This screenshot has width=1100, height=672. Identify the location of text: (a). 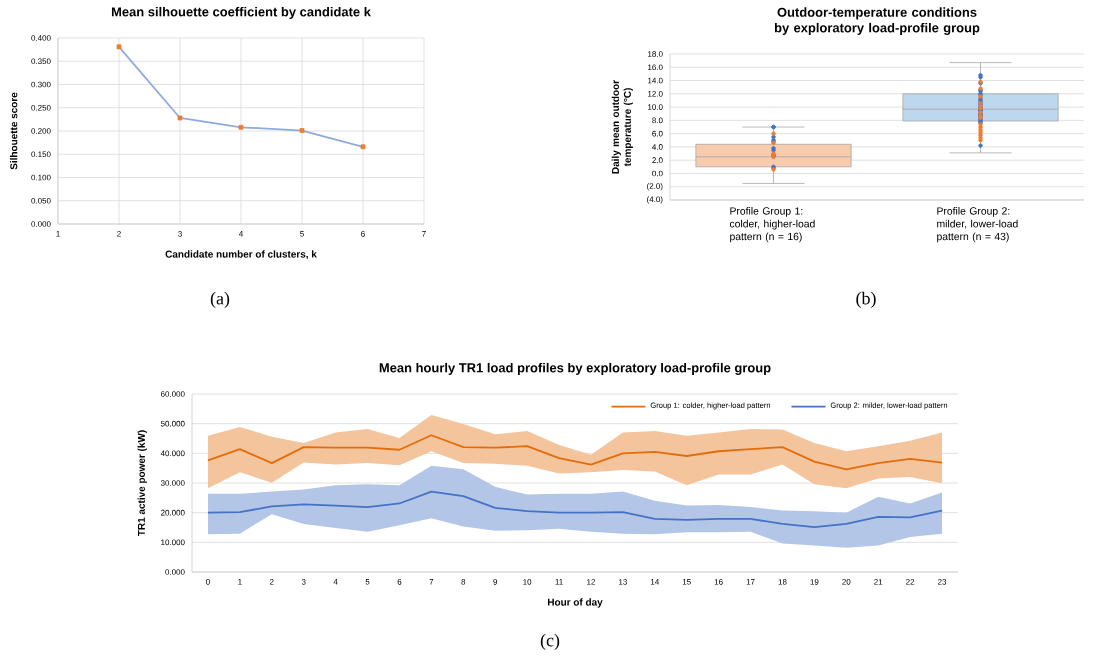
(220, 300).